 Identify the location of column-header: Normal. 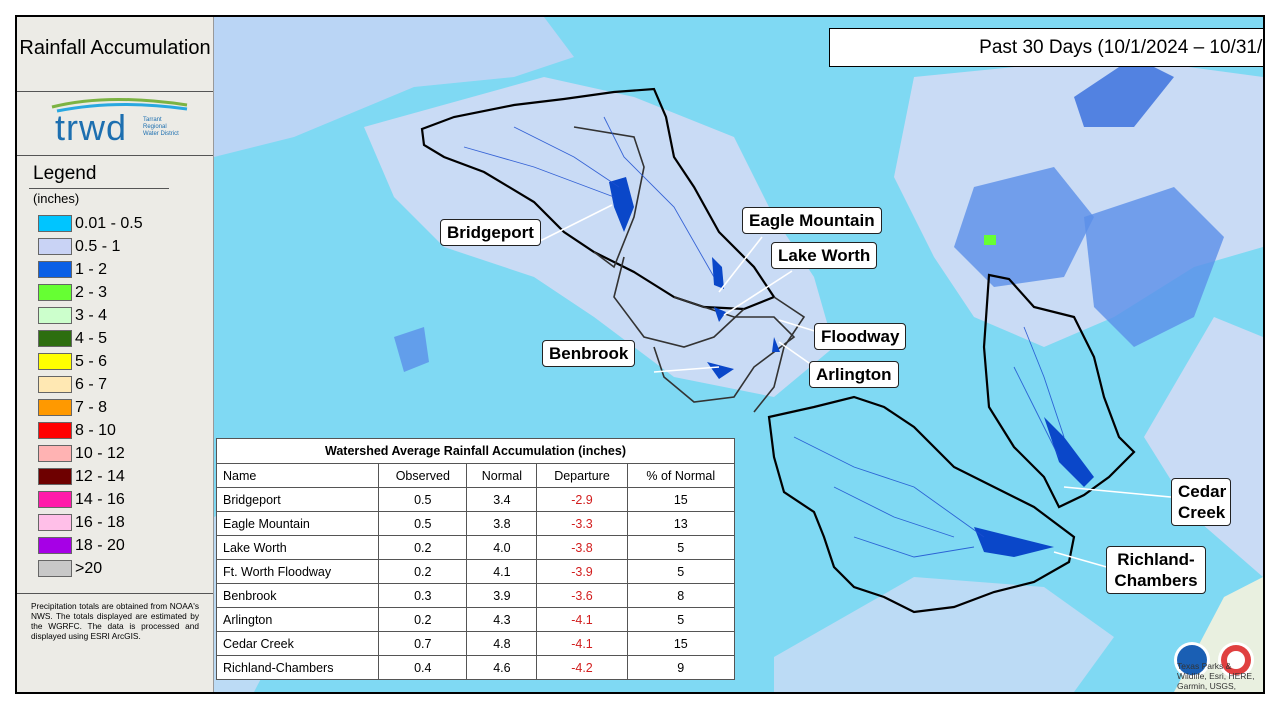
(502, 475).